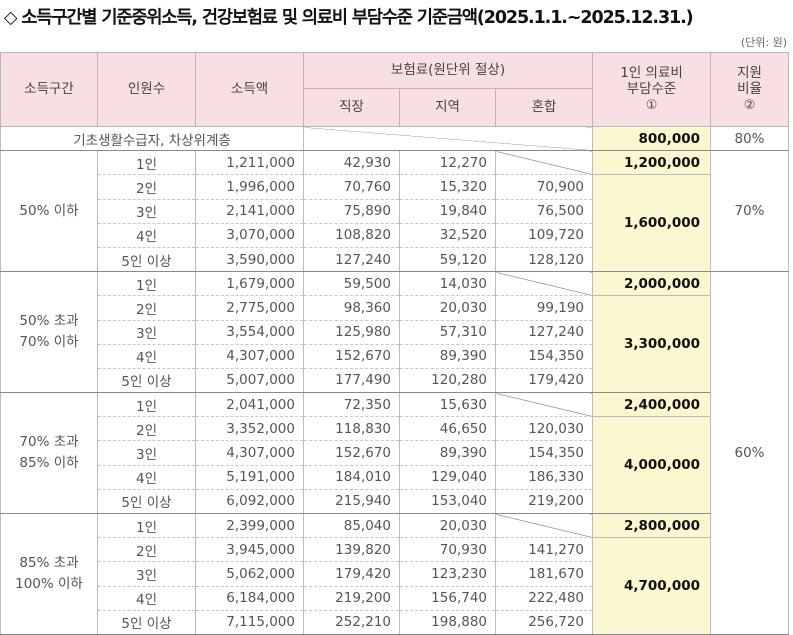  What do you see at coordinates (447, 235) in the screenshot?
I see `regional-premium-cell: 32,520` at bounding box center [447, 235].